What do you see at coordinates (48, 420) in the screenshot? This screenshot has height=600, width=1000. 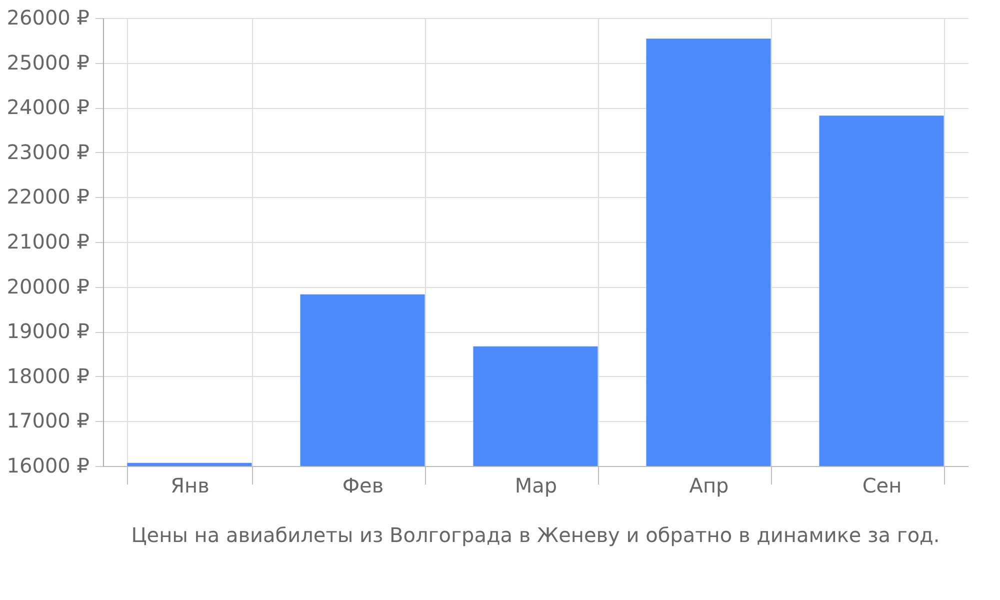 I see `y-tick-label: 17000 ₽` at bounding box center [48, 420].